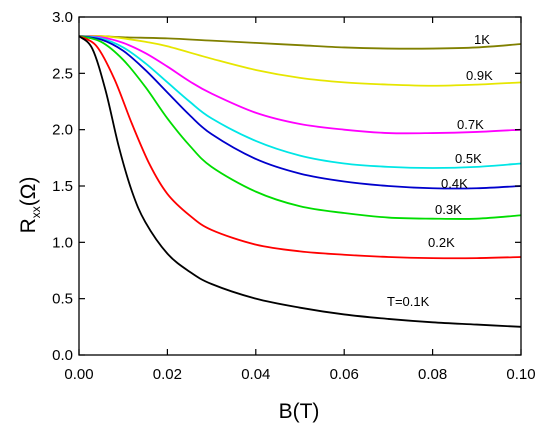  Describe the element at coordinates (62, 299) in the screenshot. I see `y-tick-label: 0.5` at that location.